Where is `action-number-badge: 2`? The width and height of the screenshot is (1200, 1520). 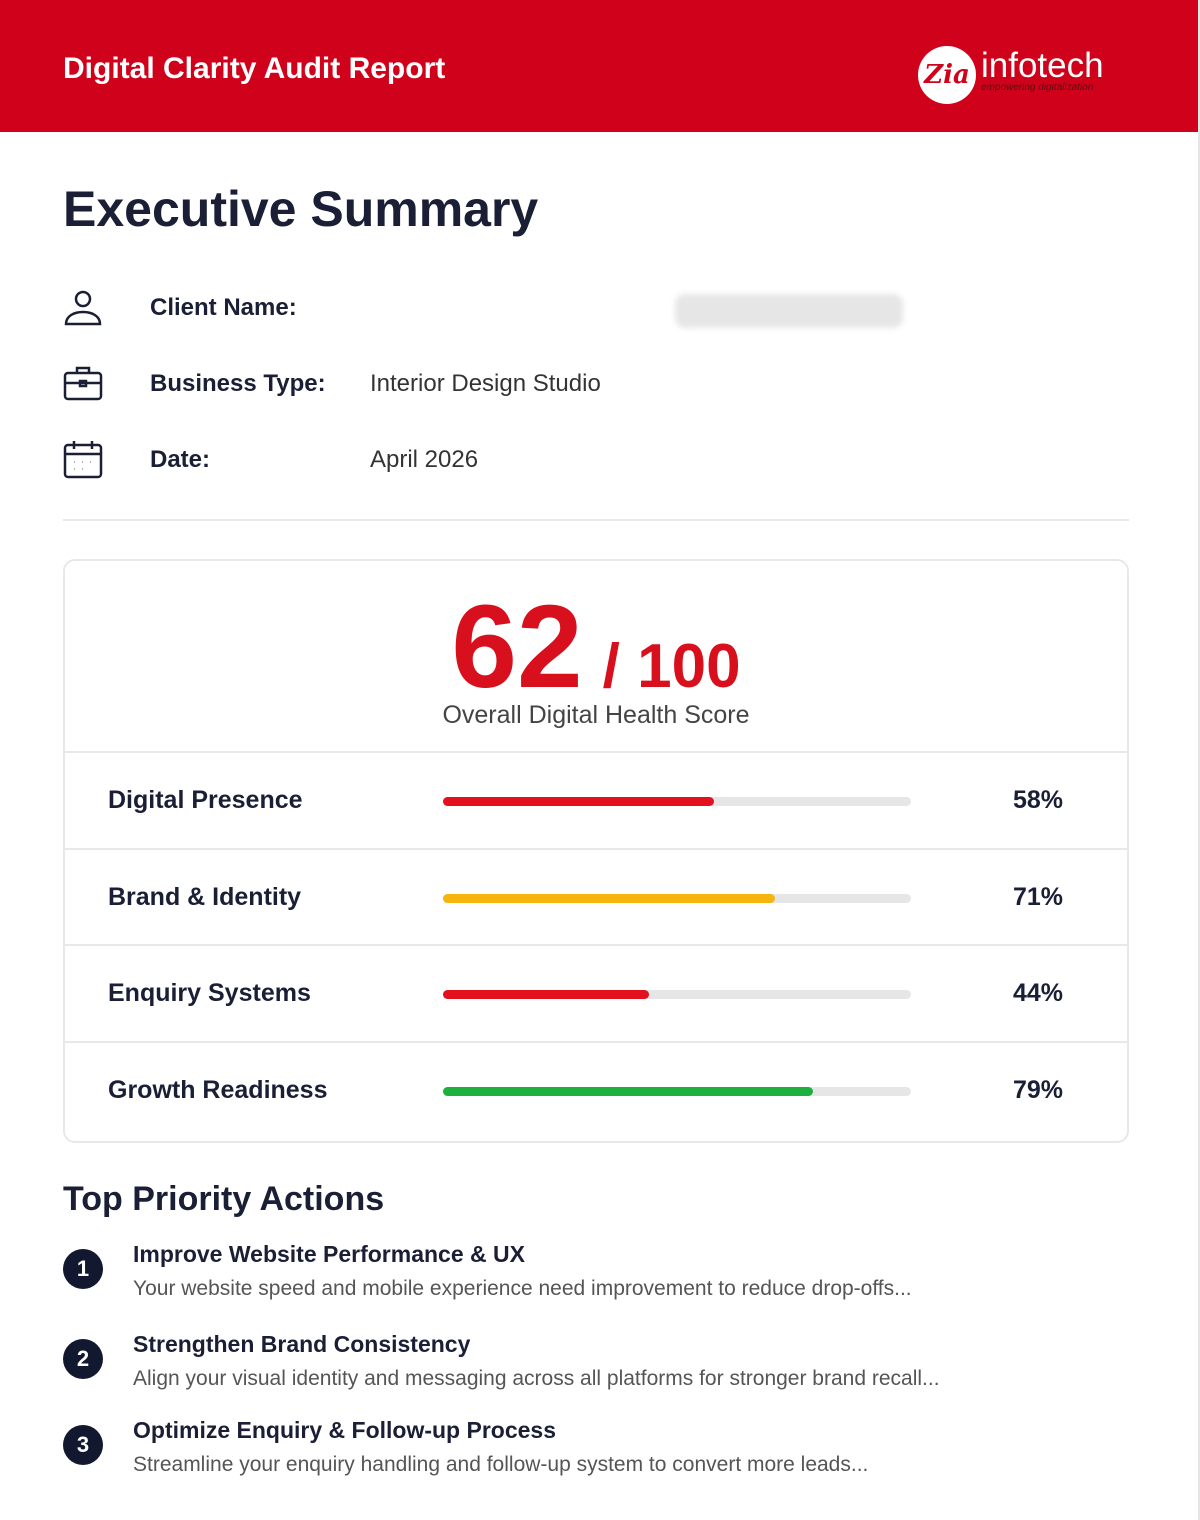
action-number-badge: 2 is located at coordinates (83, 1359).